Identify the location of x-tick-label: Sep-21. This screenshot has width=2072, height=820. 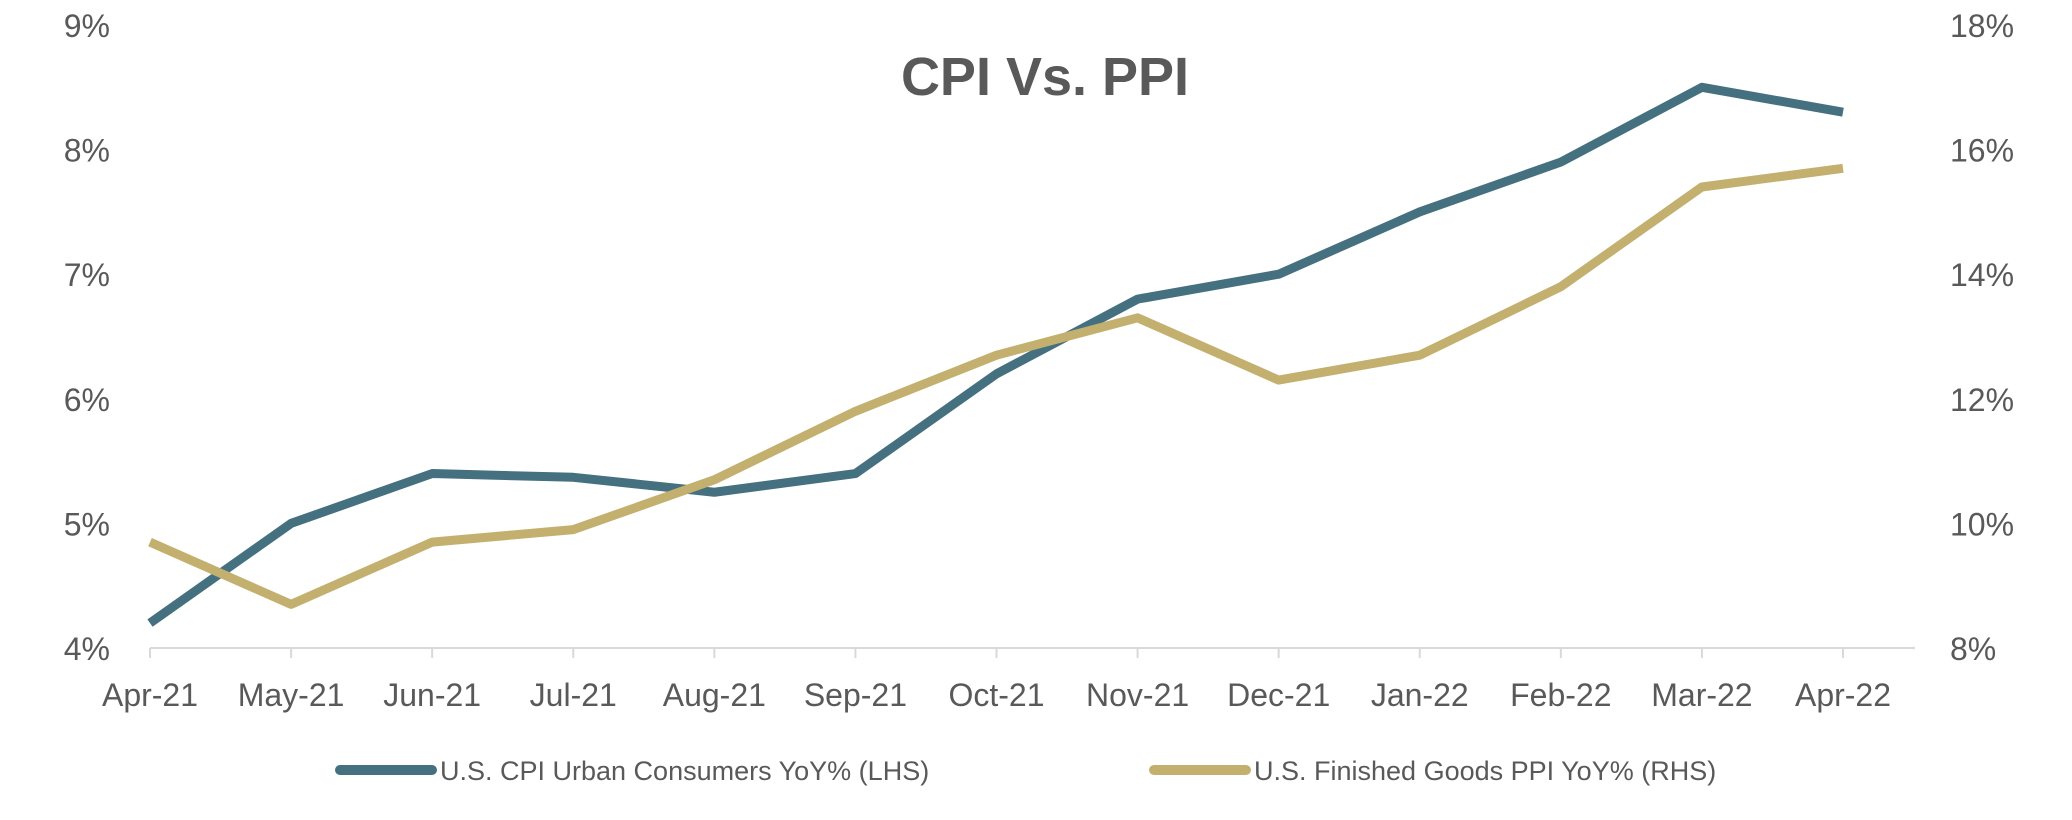
(855, 695).